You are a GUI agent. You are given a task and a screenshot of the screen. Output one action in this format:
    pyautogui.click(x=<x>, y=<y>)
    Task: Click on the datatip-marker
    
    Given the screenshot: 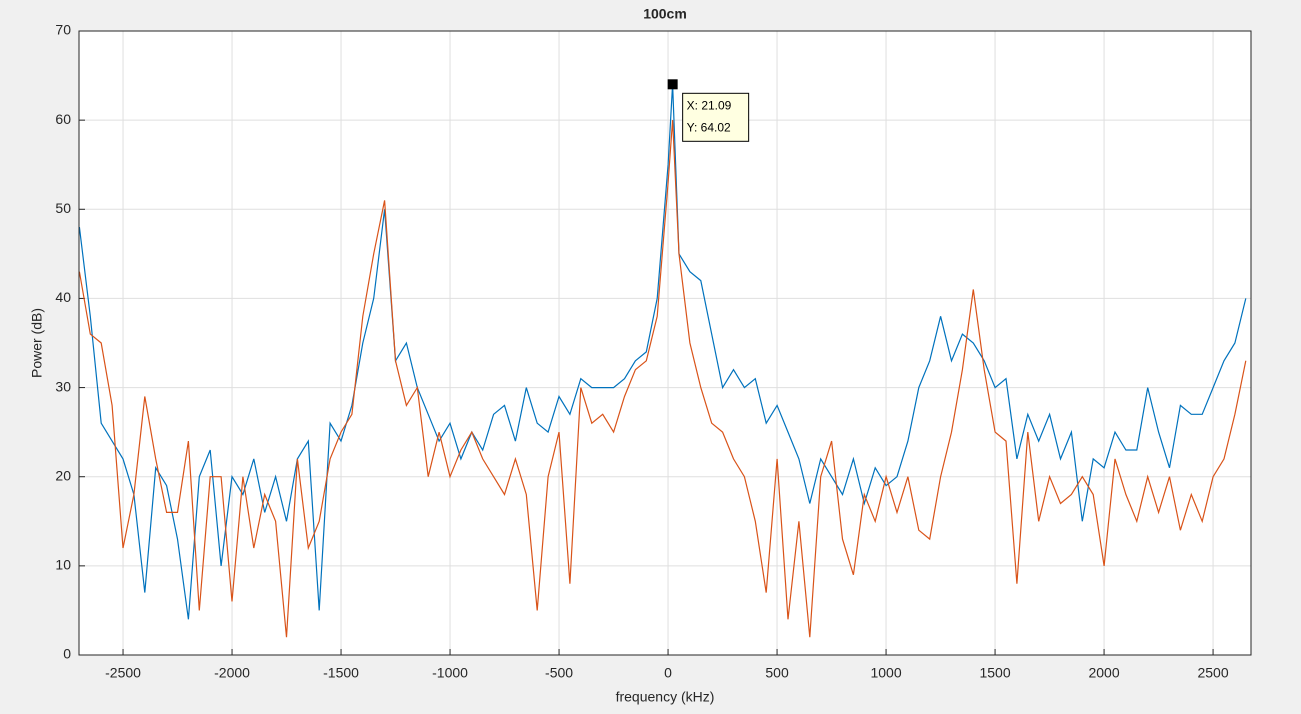 What is the action you would take?
    pyautogui.click(x=672, y=84)
    